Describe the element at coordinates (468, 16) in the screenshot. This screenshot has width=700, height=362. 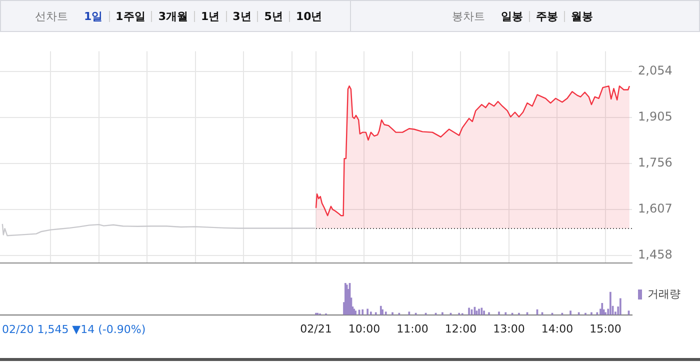
I see `text: 봉차트` at that location.